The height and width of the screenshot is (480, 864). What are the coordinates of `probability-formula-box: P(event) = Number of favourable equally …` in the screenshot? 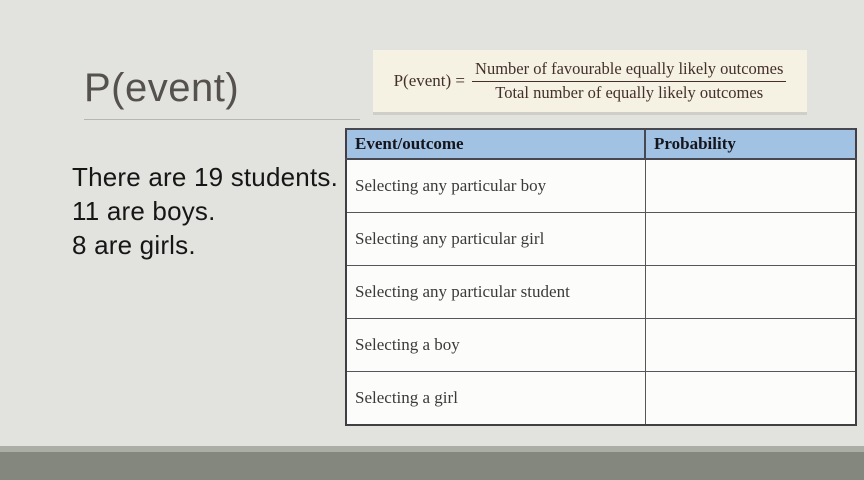 It's located at (590, 81).